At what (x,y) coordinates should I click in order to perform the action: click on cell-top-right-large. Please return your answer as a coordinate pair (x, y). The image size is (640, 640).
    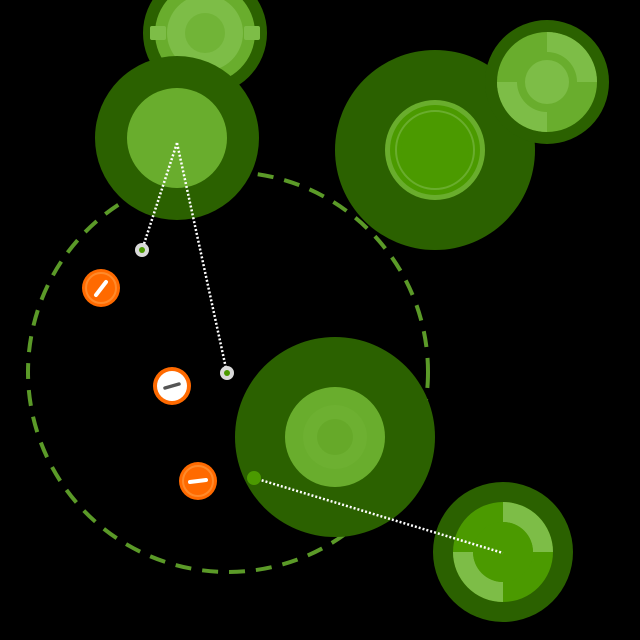
    Looking at the image, I should click on (435, 150).